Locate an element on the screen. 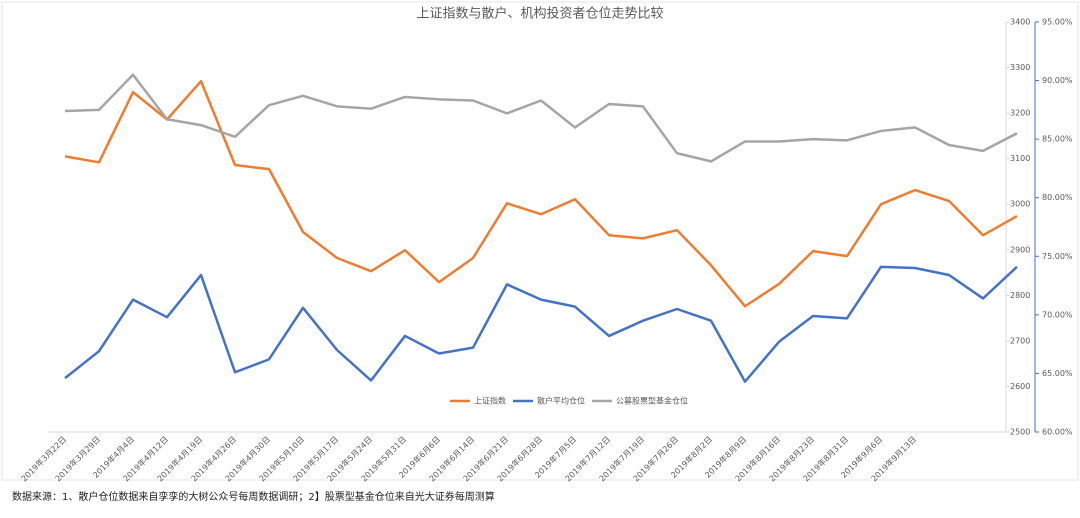  y2-tick-label: 95.00% is located at coordinates (1057, 22).